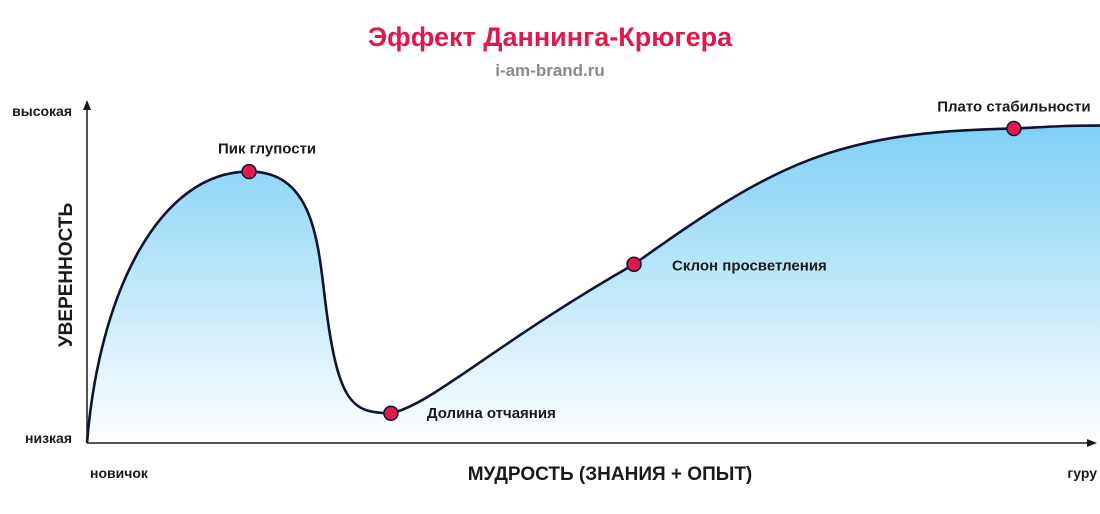  I want to click on chart-subtitle: i-am-brand.ru, so click(550, 70).